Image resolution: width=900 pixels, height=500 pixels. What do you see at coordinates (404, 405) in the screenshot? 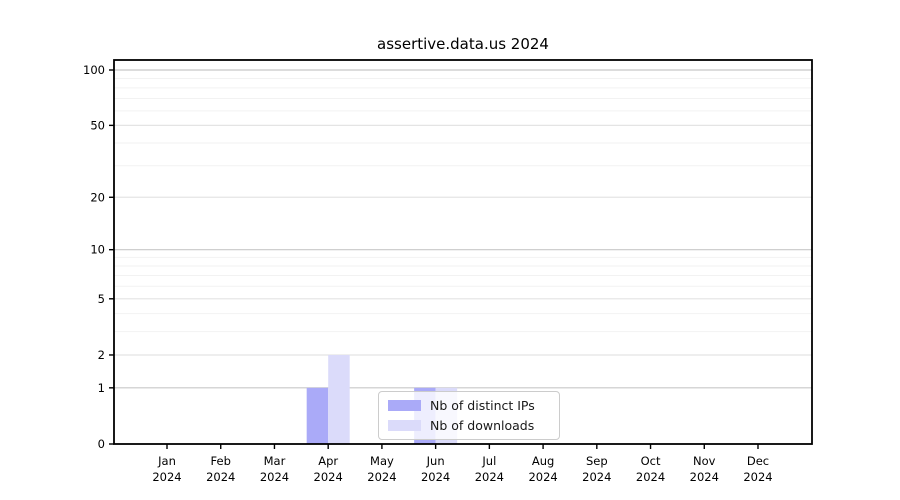
I see `legend-swatch-distinct-ips` at bounding box center [404, 405].